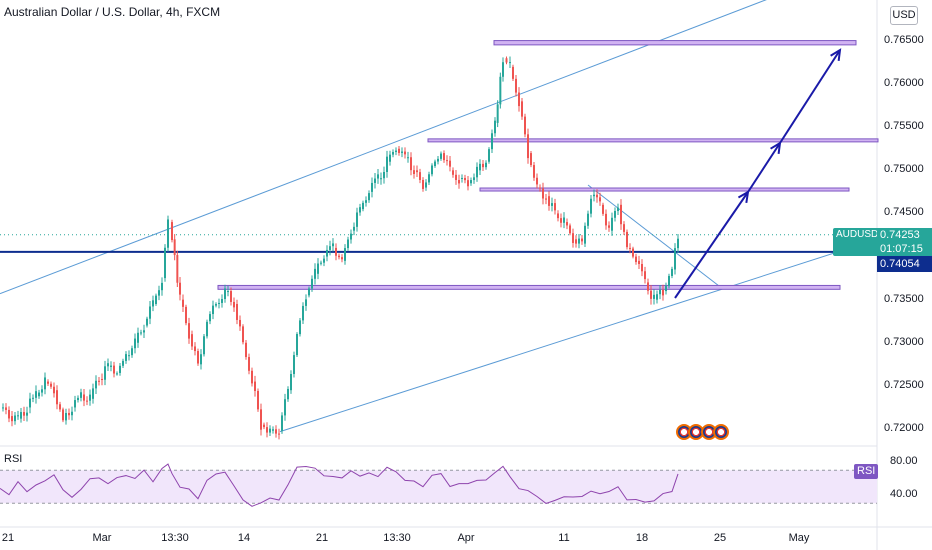  Describe the element at coordinates (857, 234) in the screenshot. I see `symbol-label: AUDUSD` at that location.